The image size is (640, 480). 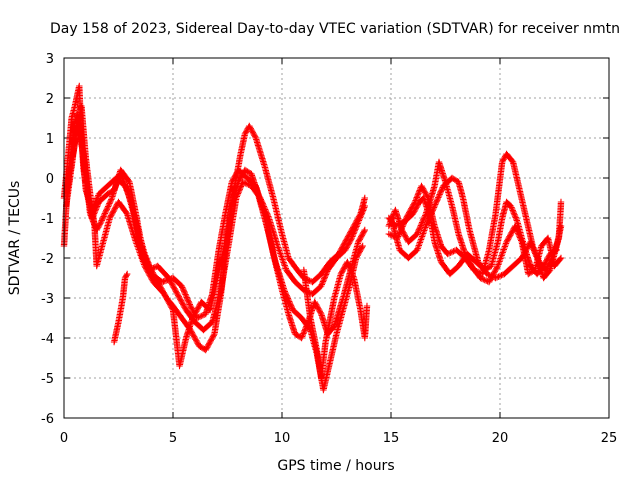 What do you see at coordinates (47, 259) in the screenshot?
I see `y-tick-label: -2` at bounding box center [47, 259].